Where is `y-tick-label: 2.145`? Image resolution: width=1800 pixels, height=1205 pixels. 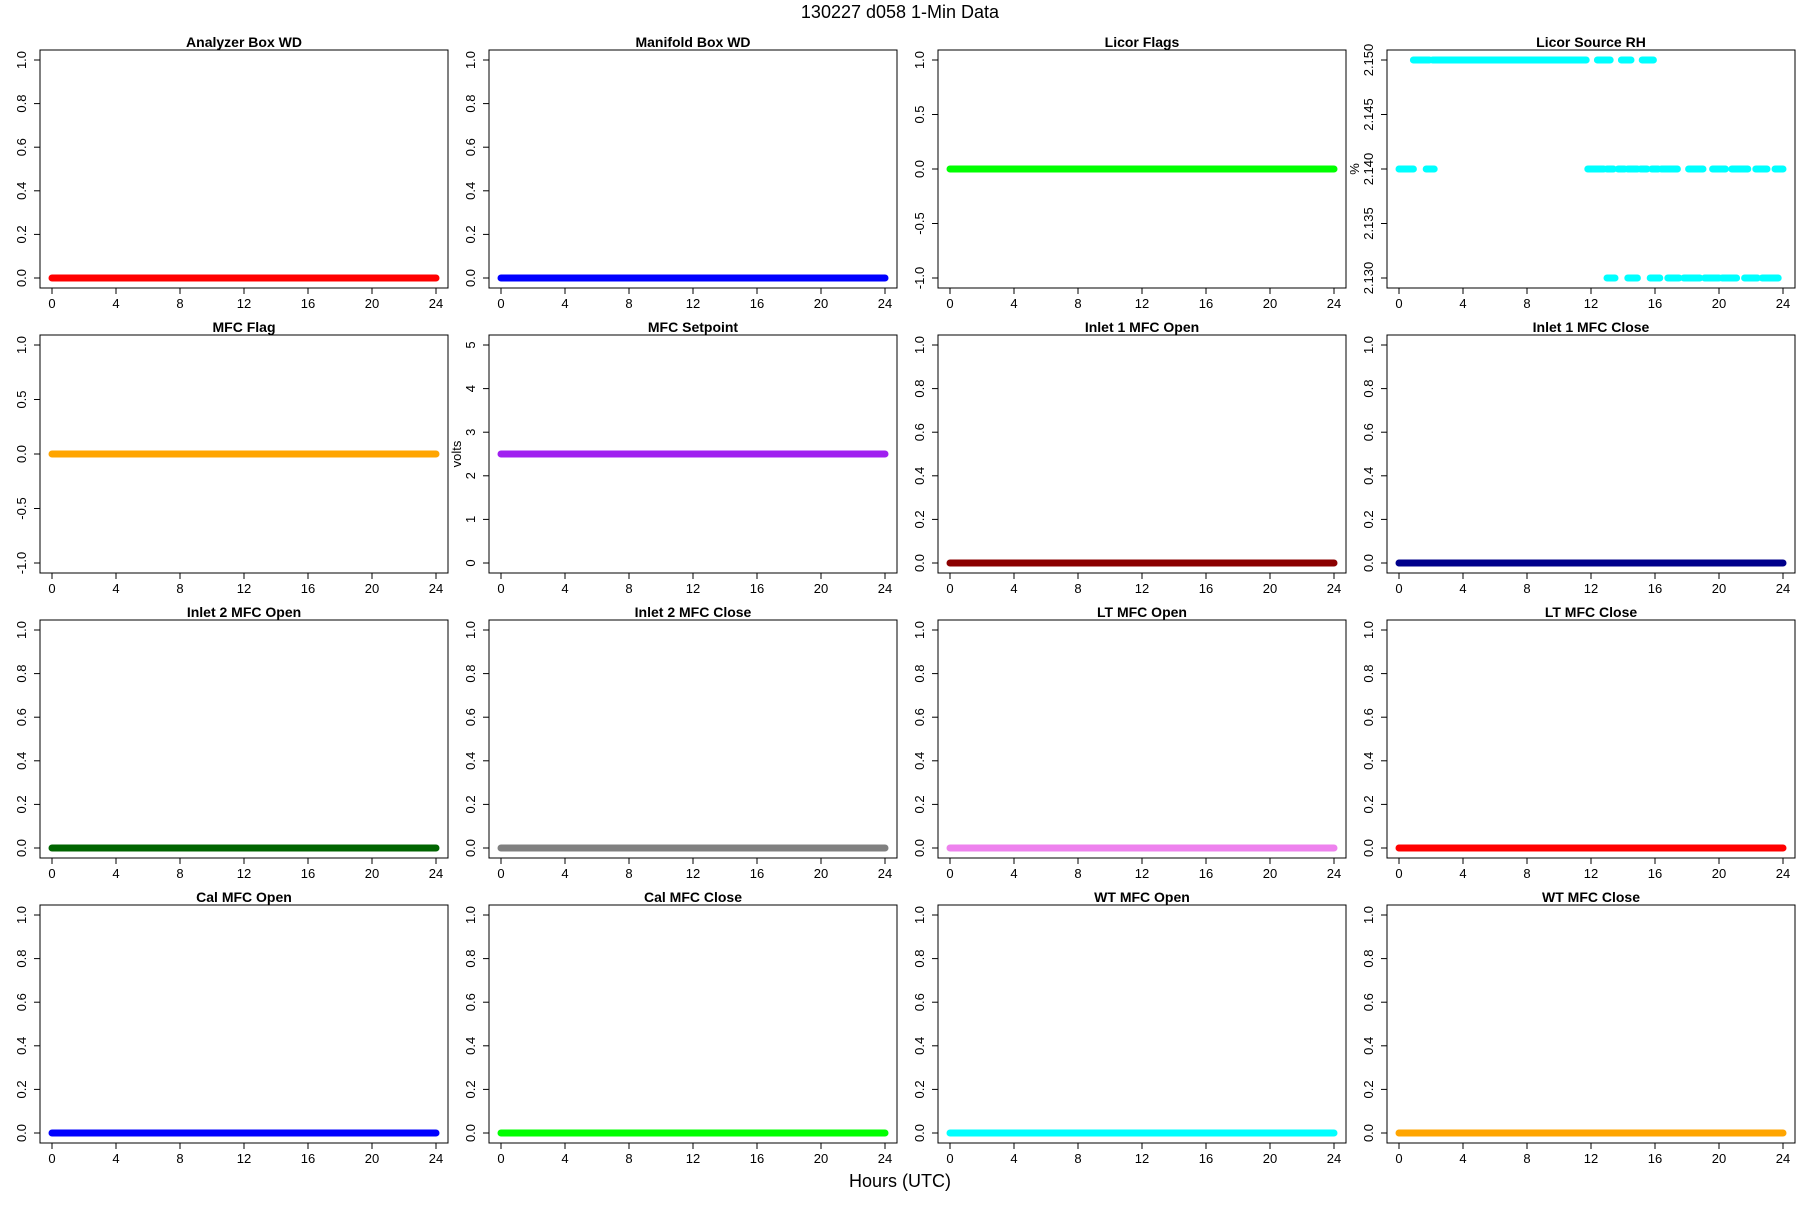
y-tick-label: 2.145 is located at coordinates (1368, 114).